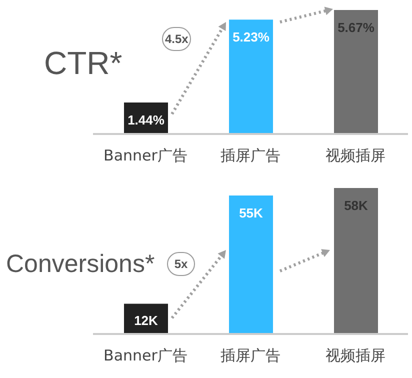 Image resolution: width=412 pixels, height=378 pixels. Describe the element at coordinates (177, 39) in the screenshot. I see `annotation: 4.5x` at that location.